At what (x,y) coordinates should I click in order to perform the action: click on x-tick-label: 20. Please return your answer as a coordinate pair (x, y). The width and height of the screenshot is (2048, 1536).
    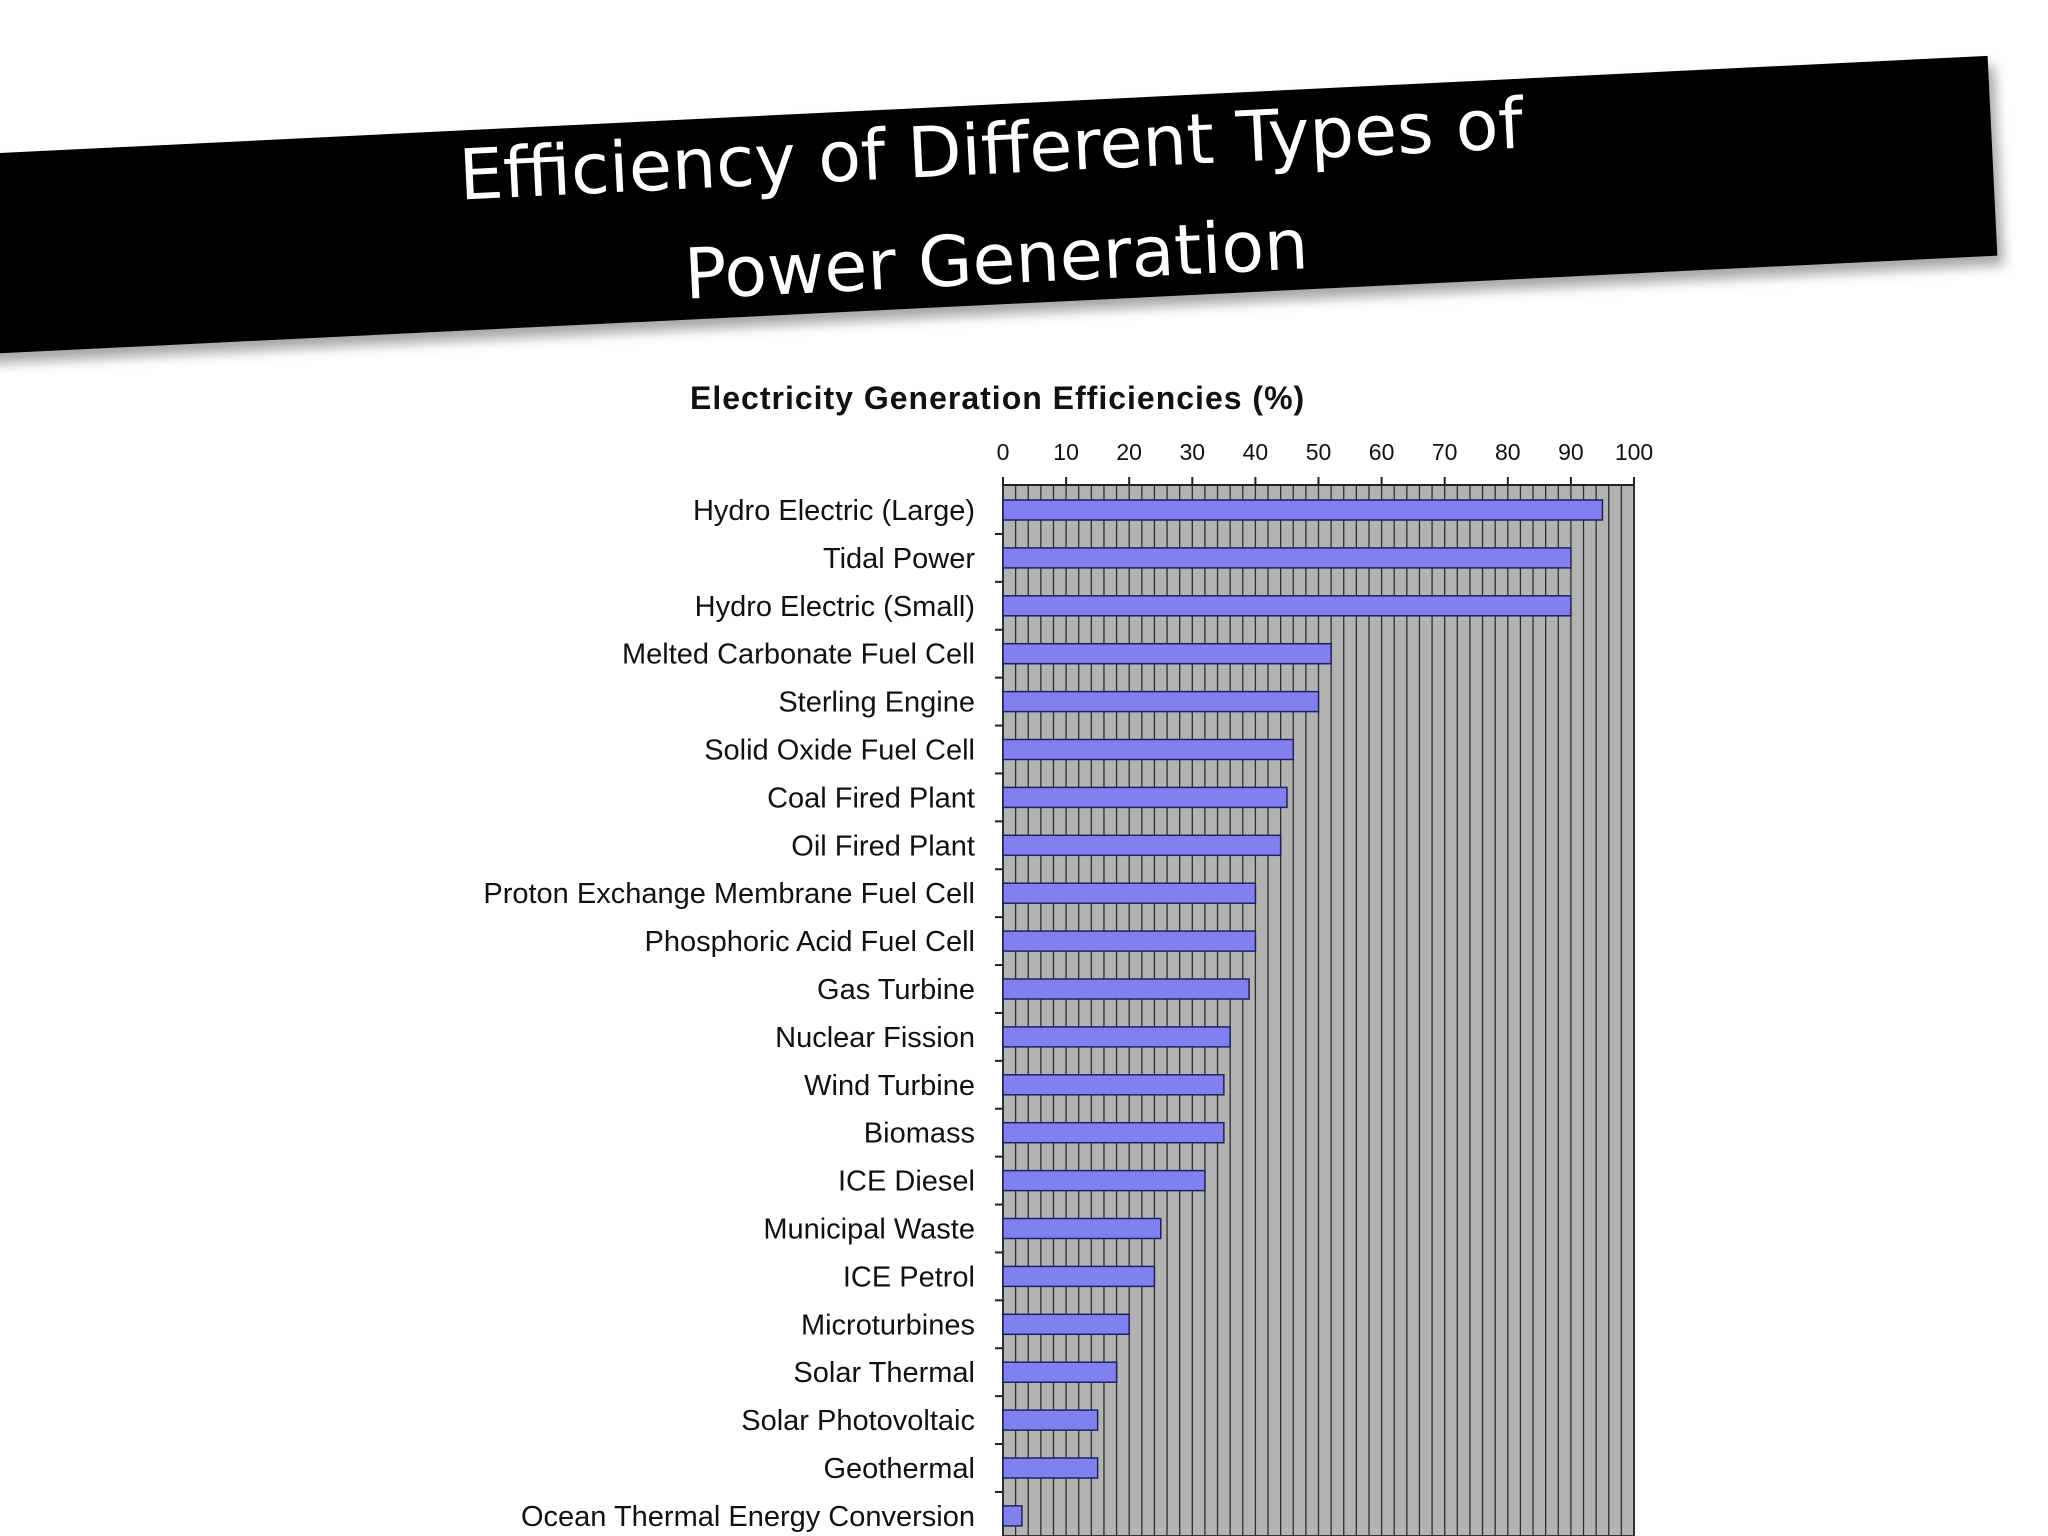
    Looking at the image, I should click on (1129, 452).